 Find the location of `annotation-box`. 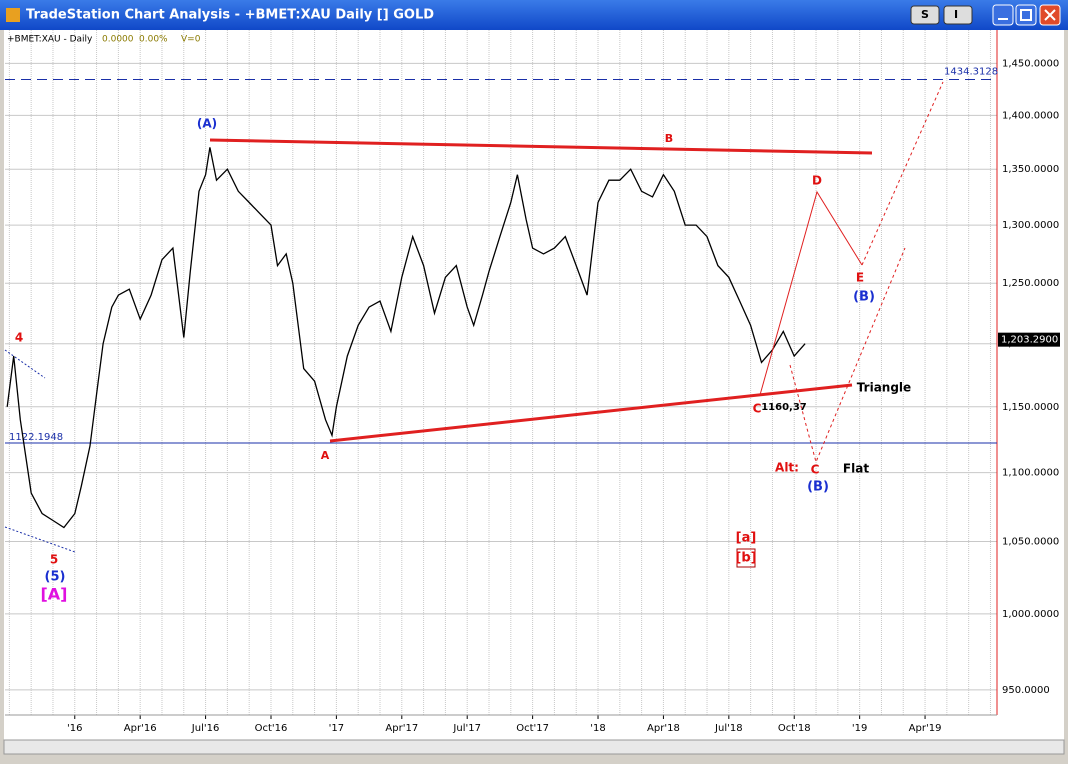

annotation-box is located at coordinates (746, 558).